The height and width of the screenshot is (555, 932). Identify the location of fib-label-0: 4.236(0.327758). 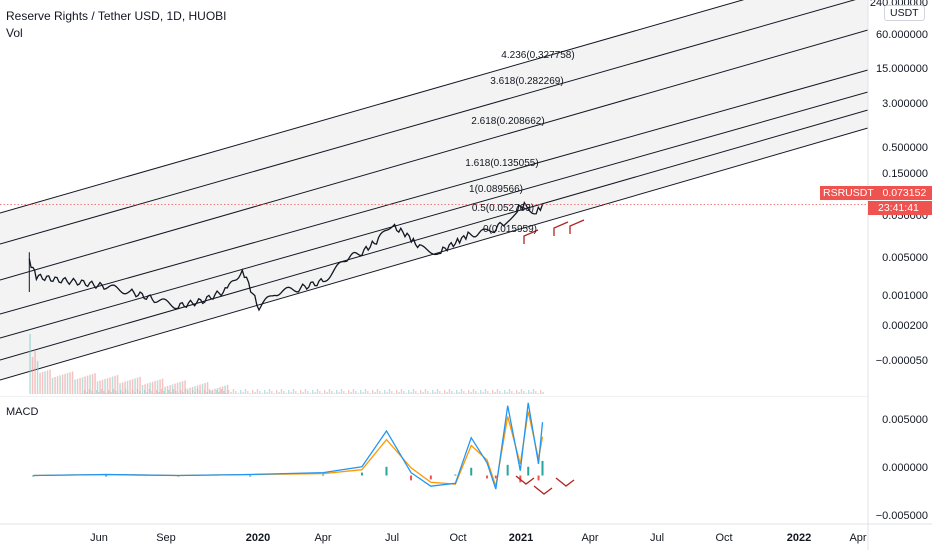
(537, 55).